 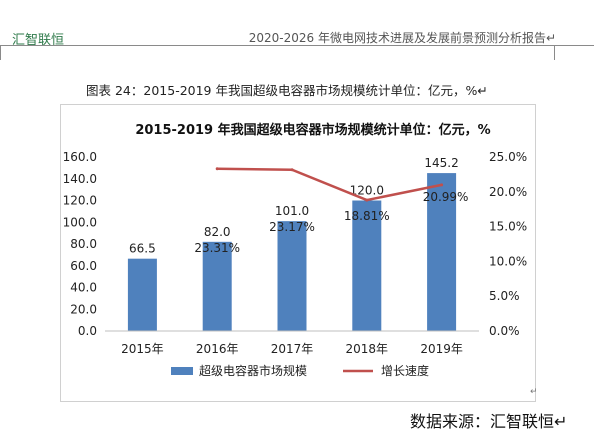 I want to click on growth-value-label: 23.31%, so click(x=217, y=248).